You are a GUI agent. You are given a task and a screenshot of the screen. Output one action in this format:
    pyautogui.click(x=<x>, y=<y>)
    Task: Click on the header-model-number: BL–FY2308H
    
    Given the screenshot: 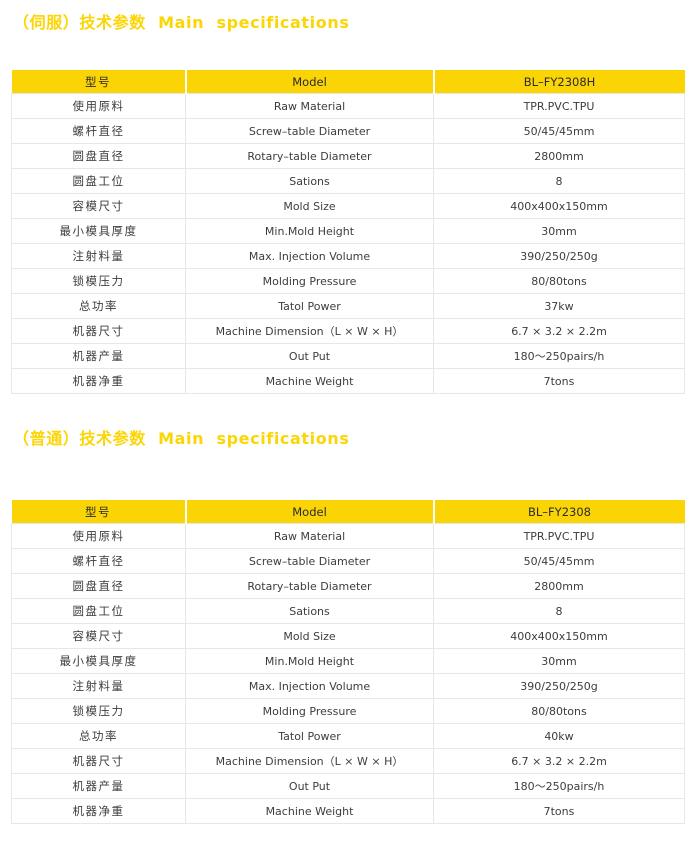 What is the action you would take?
    pyautogui.click(x=558, y=82)
    